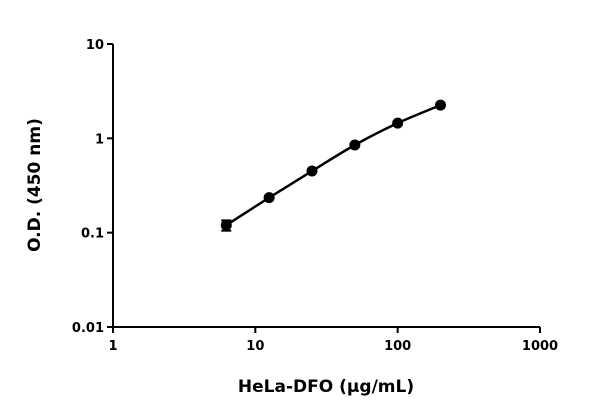 This screenshot has width=600, height=419. What do you see at coordinates (95, 45) in the screenshot?
I see `y-tick-label: 10` at bounding box center [95, 45].